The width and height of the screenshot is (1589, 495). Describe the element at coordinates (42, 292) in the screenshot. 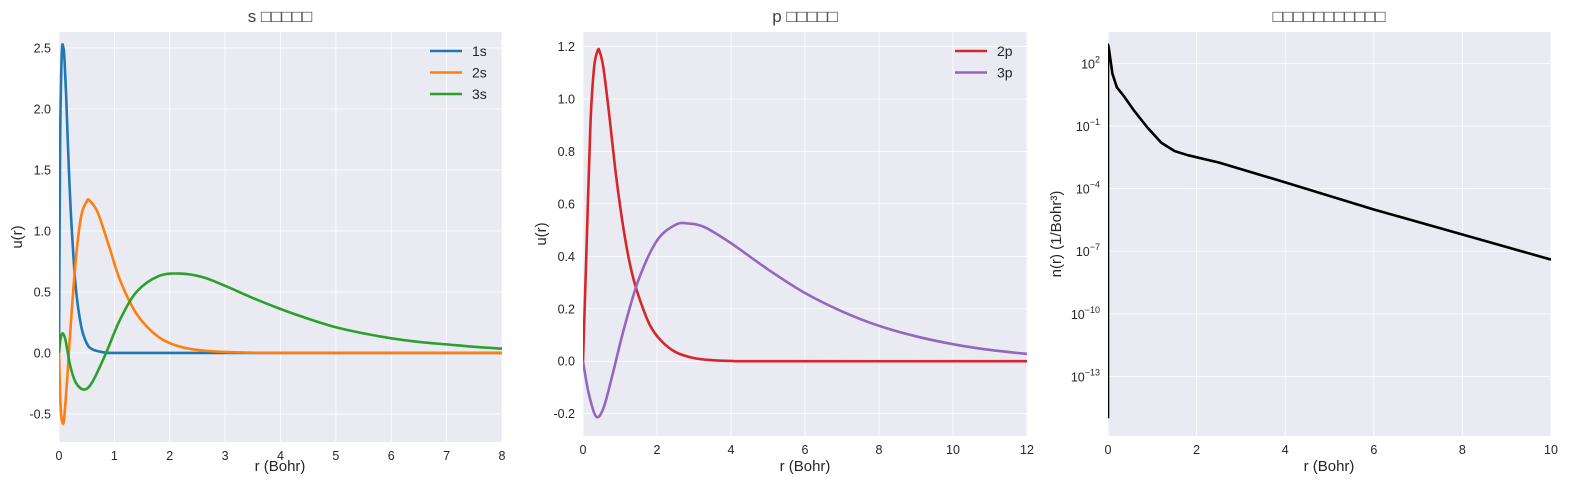

I see `y-tick-label: 0.5` at that location.